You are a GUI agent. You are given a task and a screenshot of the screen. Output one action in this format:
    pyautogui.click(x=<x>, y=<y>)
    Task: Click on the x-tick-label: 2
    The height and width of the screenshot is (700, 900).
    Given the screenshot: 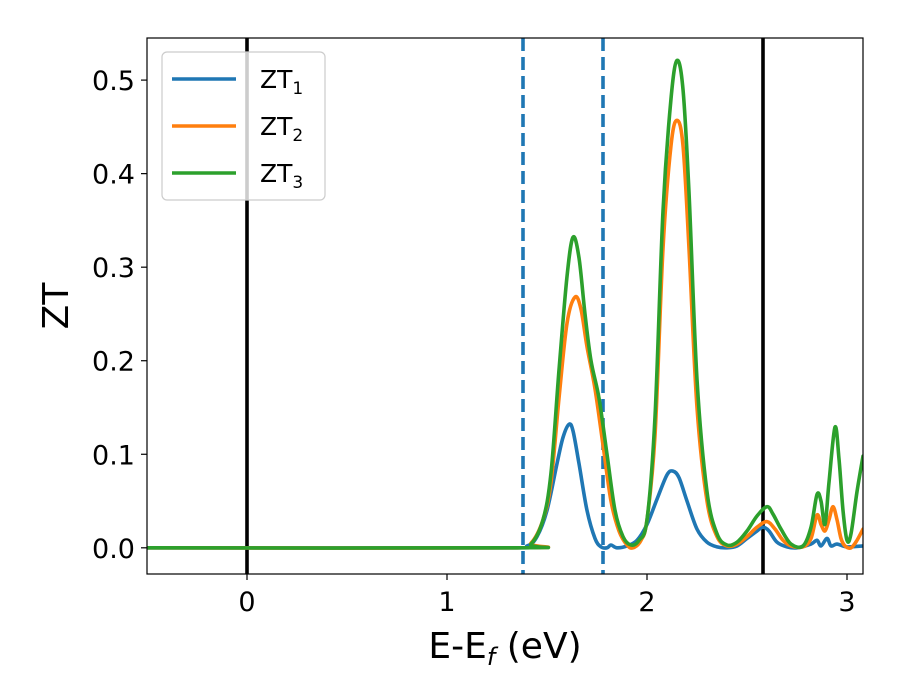 What is the action you would take?
    pyautogui.click(x=646, y=602)
    